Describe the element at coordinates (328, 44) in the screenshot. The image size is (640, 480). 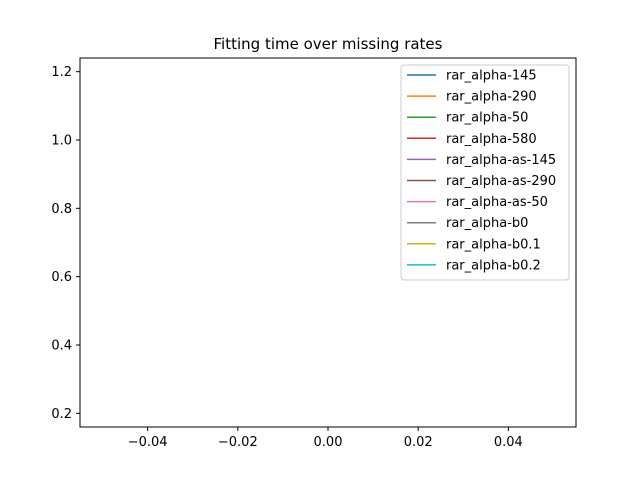
I see `chart-title: Fitting time over missing rates` at that location.